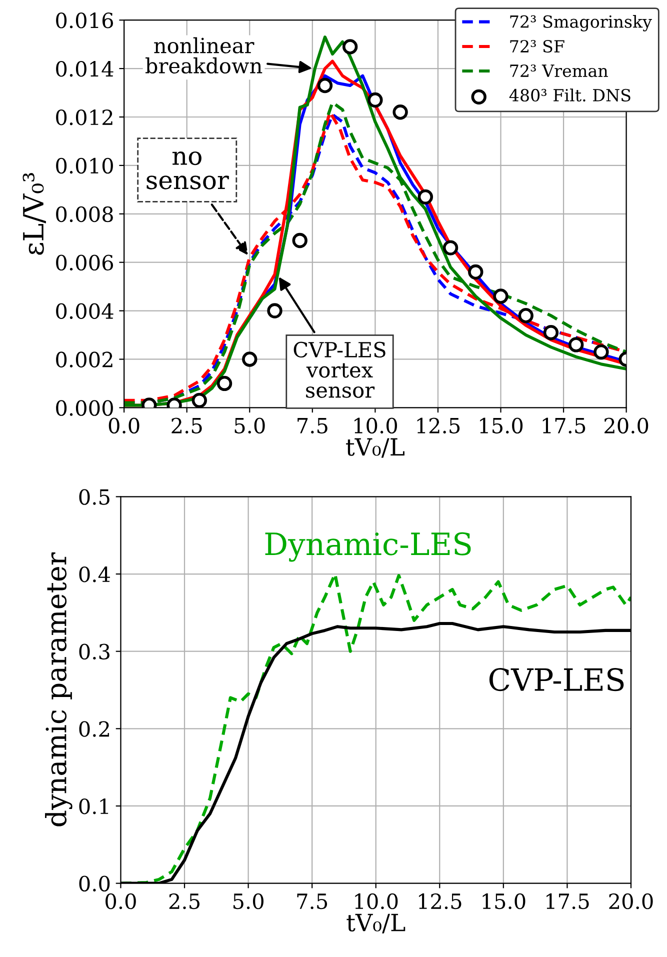 This screenshot has width=667, height=957. What do you see at coordinates (94, 729) in the screenshot?
I see `y-tick-label: 0.2` at bounding box center [94, 729].